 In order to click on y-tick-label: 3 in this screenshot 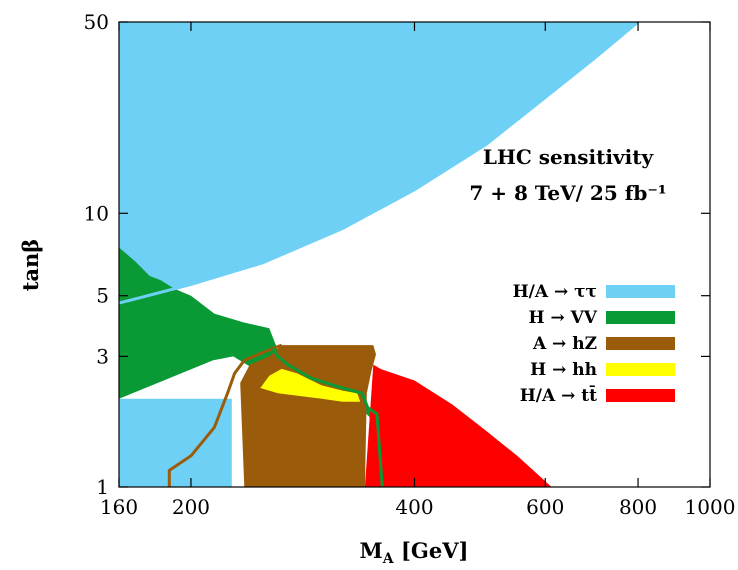, I will do `click(102, 356)`.